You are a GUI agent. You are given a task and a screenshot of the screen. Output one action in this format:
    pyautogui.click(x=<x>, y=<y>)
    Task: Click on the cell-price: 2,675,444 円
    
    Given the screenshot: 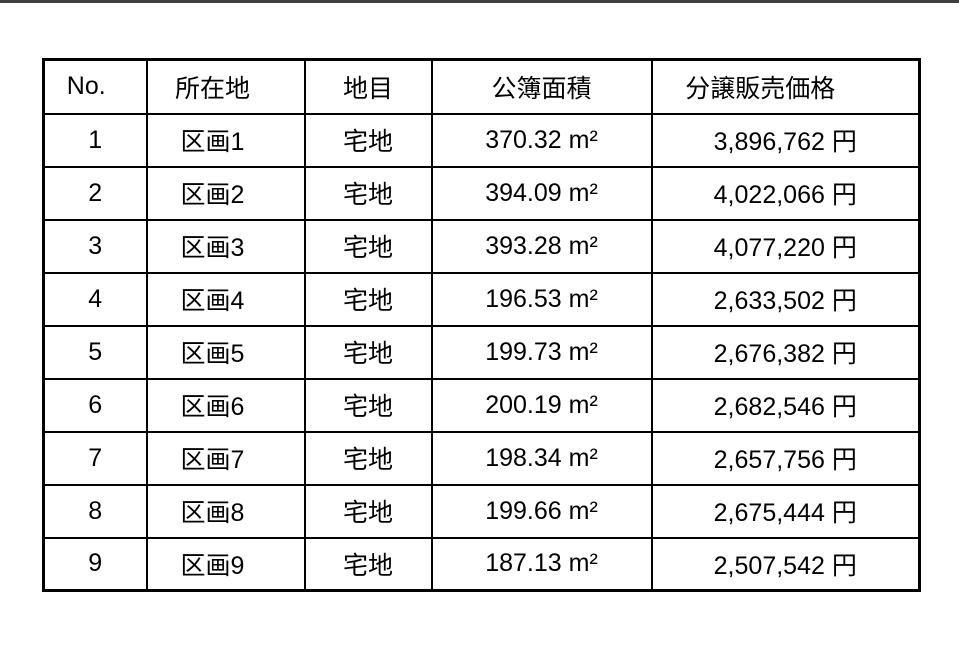 What is the action you would take?
    pyautogui.click(x=785, y=511)
    